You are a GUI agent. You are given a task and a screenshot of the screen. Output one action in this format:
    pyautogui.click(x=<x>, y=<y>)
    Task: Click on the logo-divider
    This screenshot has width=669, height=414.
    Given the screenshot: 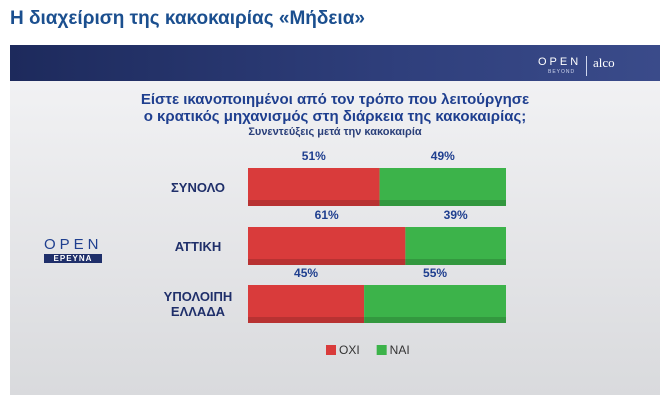 What is the action you would take?
    pyautogui.click(x=586, y=66)
    